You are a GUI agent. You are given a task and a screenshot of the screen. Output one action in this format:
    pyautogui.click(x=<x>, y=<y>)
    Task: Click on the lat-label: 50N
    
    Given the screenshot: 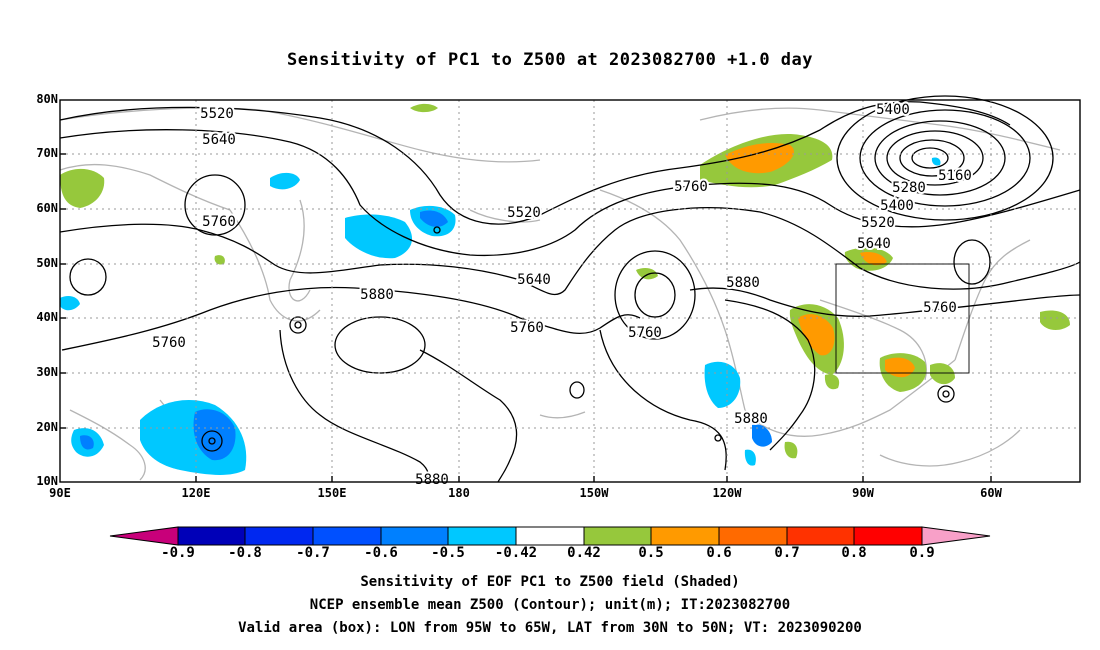 What is the action you would take?
    pyautogui.click(x=47, y=263)
    